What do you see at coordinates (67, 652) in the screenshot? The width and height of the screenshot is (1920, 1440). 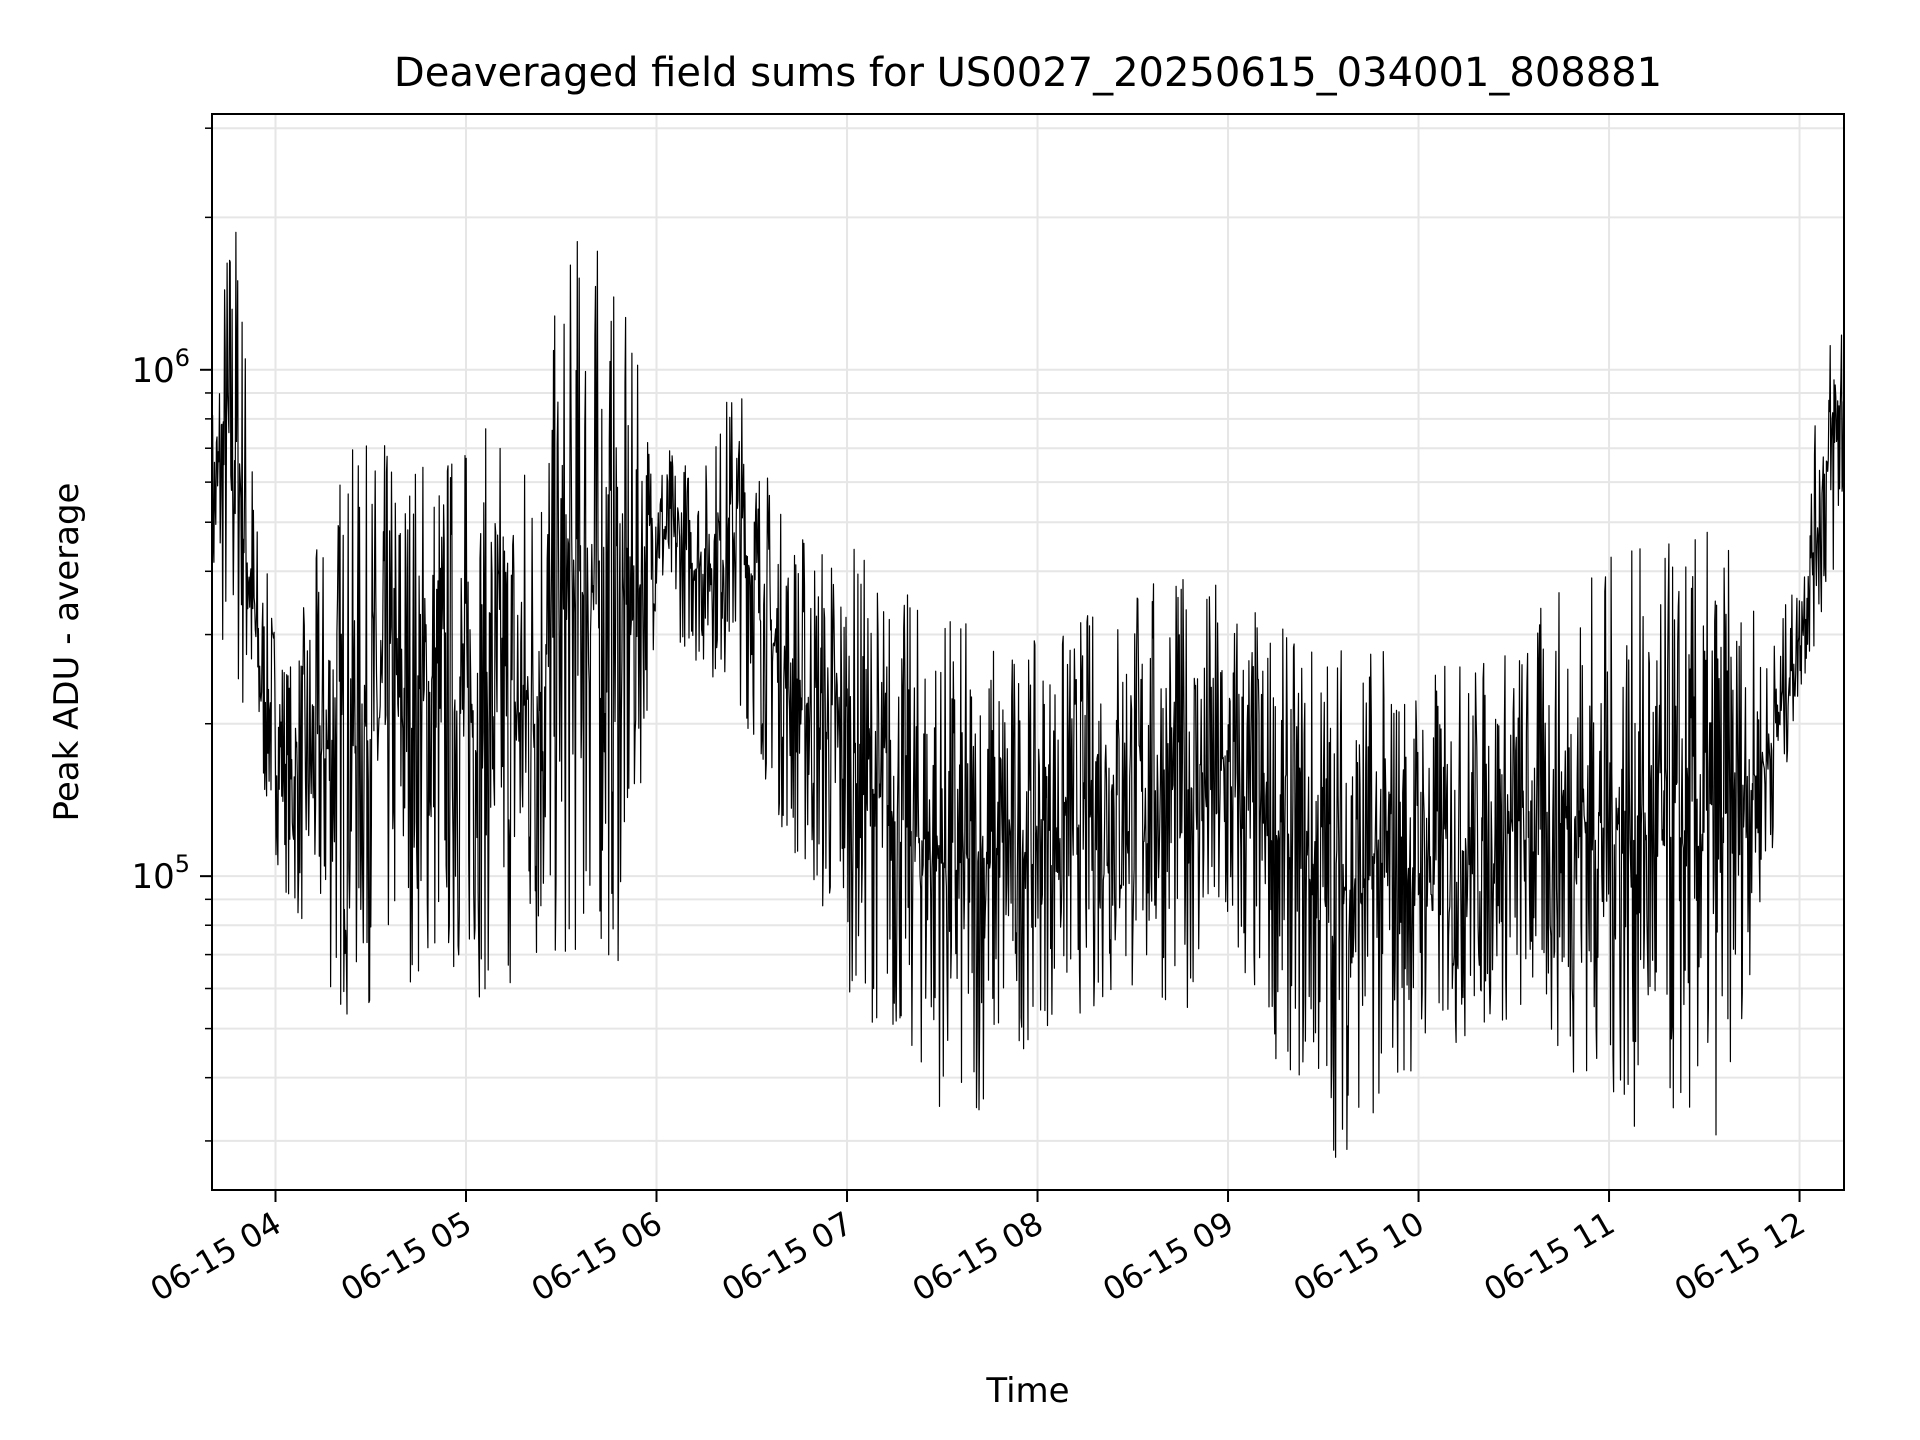 I see `y-axis-label: Peak ADU - average` at bounding box center [67, 652].